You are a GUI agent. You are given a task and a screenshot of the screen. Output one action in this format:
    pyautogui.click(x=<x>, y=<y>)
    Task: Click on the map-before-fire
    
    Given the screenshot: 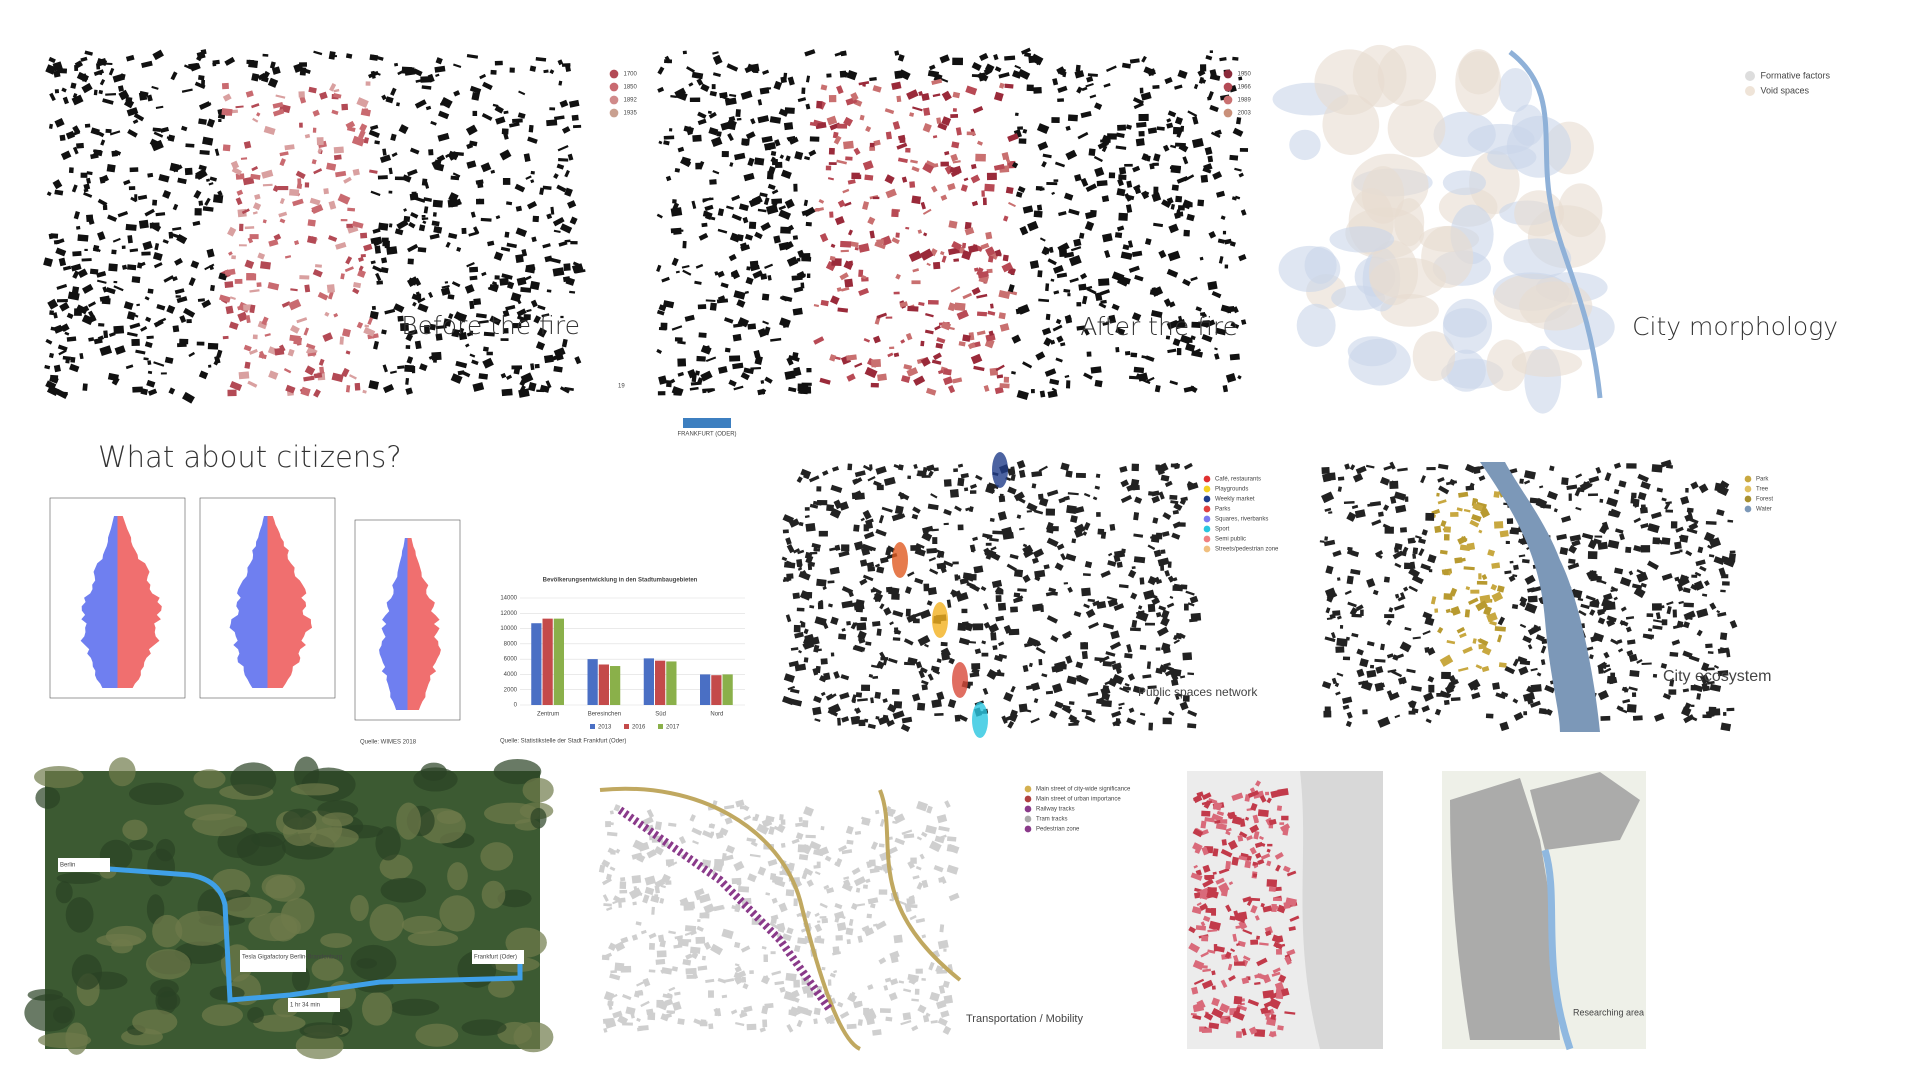 What is the action you would take?
    pyautogui.click(x=314, y=226)
    